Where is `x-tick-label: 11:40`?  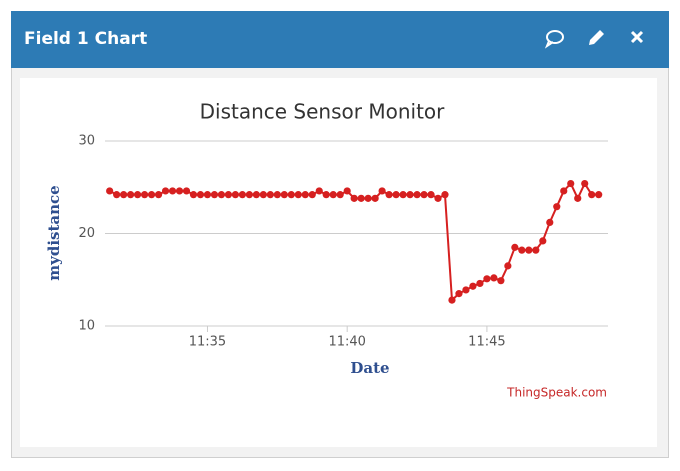
x-tick-label: 11:40 is located at coordinates (346, 342).